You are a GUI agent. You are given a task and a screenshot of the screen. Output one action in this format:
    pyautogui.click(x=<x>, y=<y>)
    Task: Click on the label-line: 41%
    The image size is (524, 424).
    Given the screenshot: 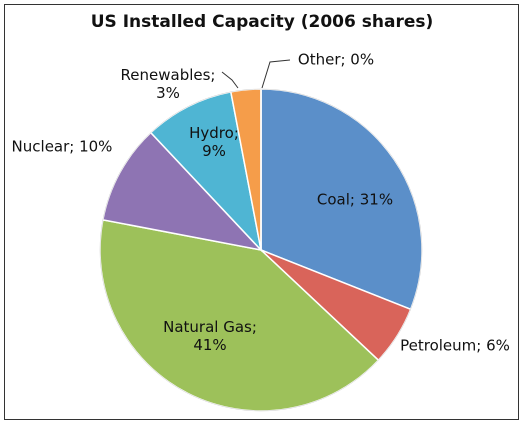 What is the action you would take?
    pyautogui.click(x=209, y=345)
    